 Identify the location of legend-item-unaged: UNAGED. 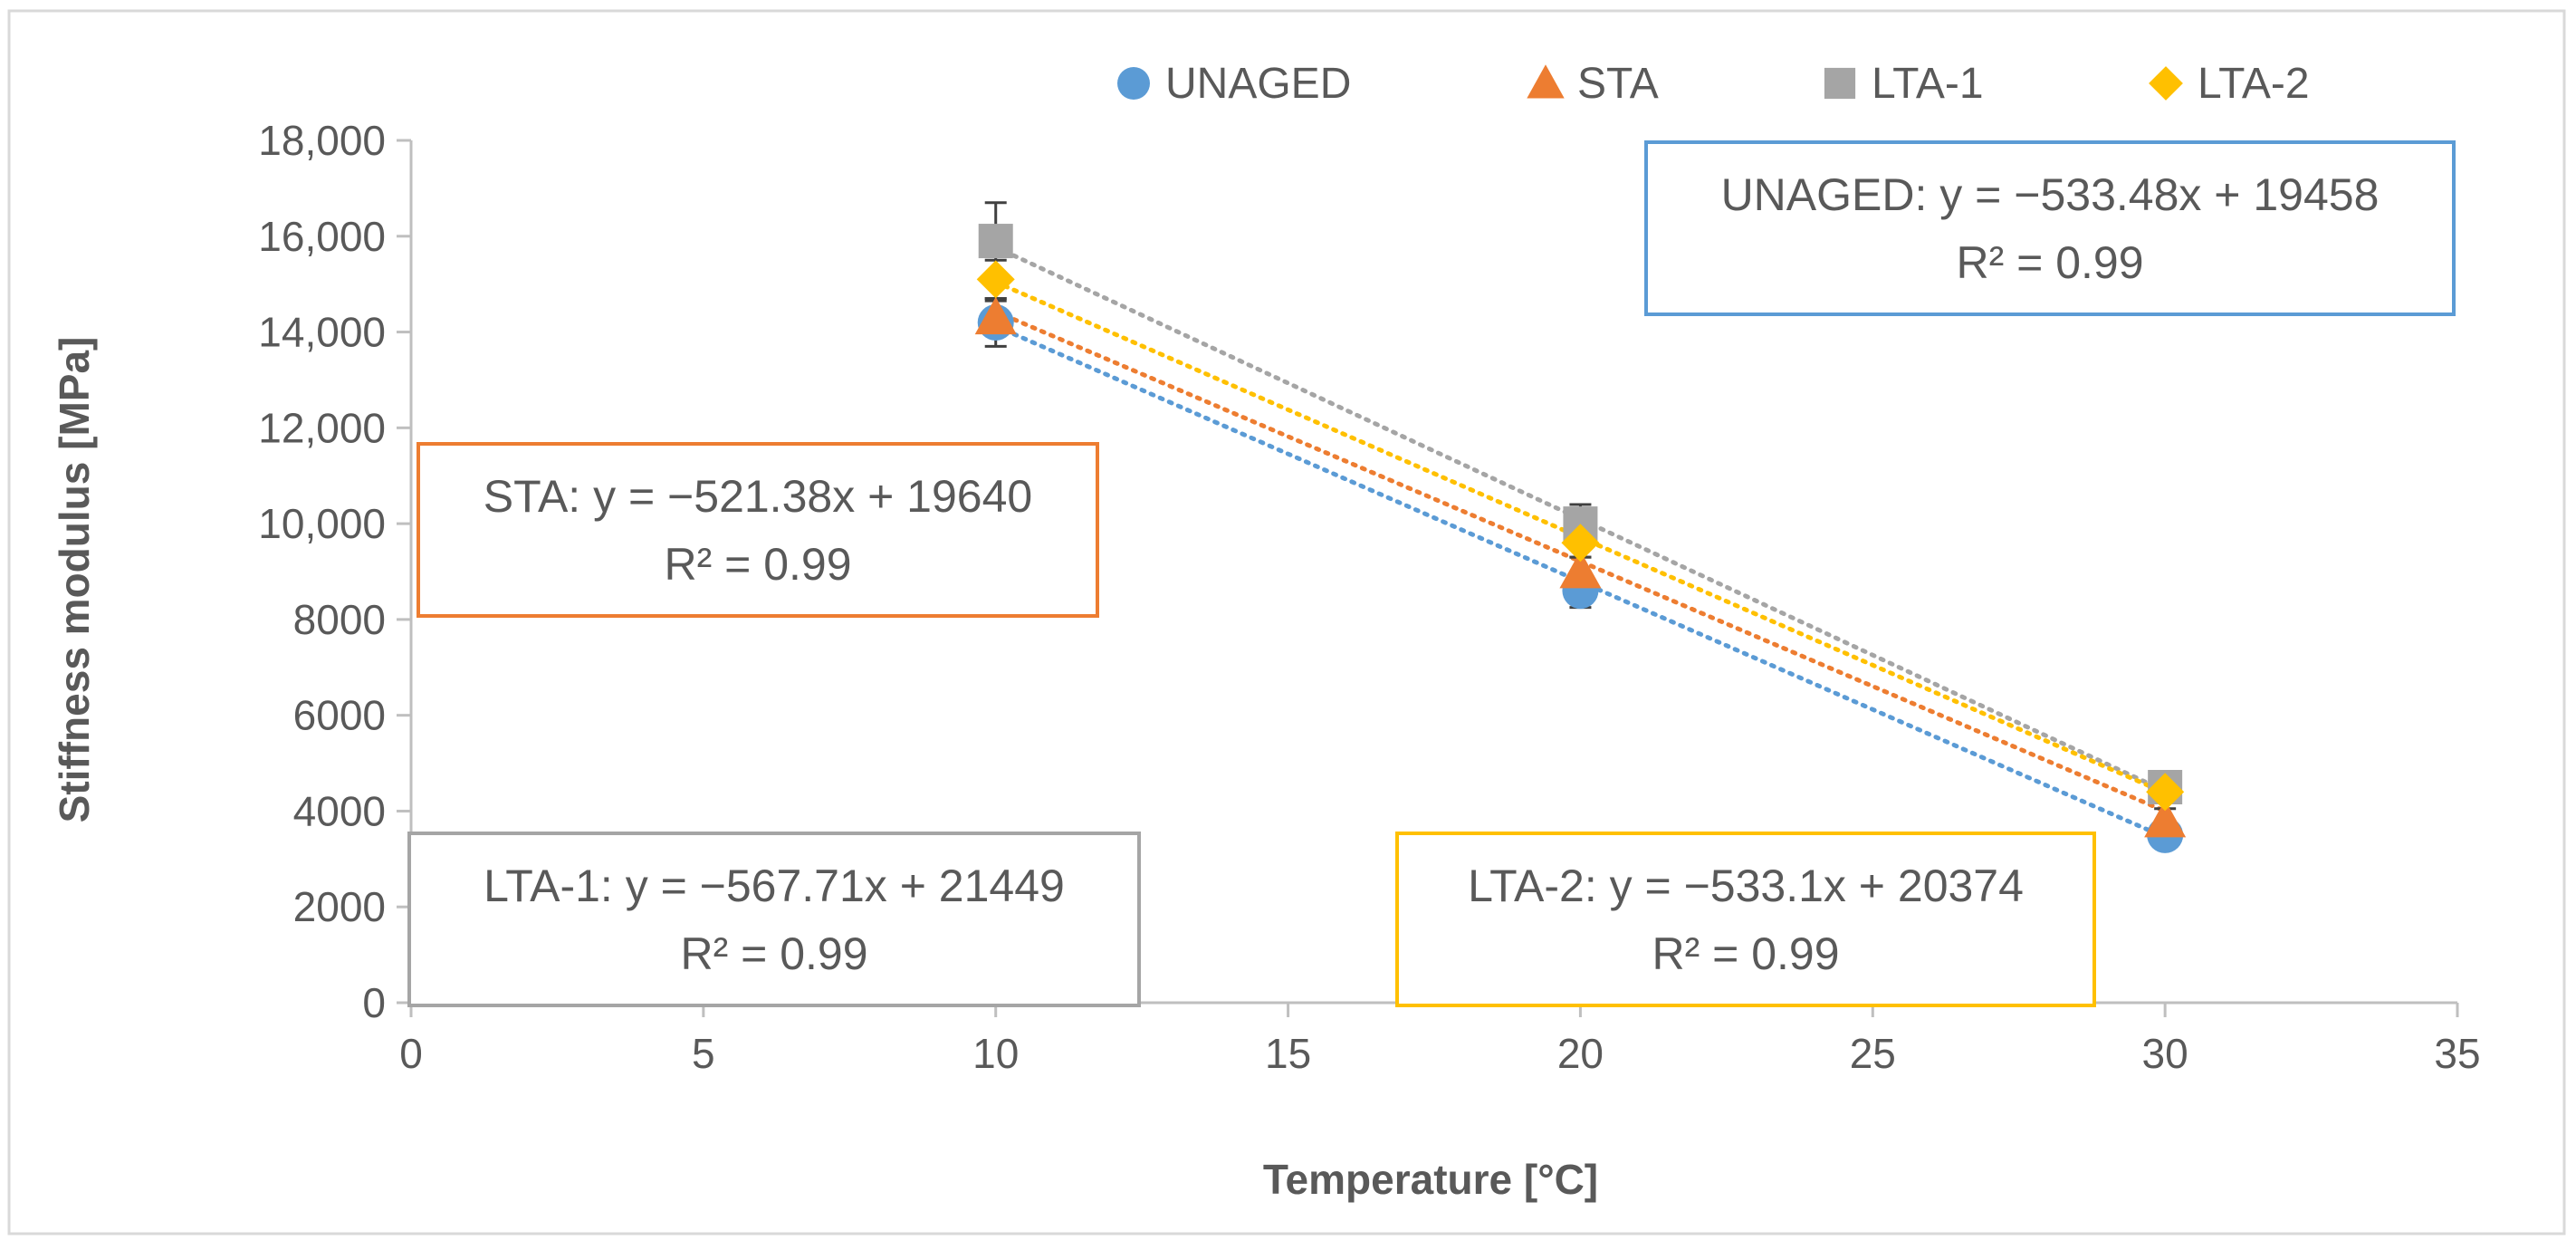
(1234, 84).